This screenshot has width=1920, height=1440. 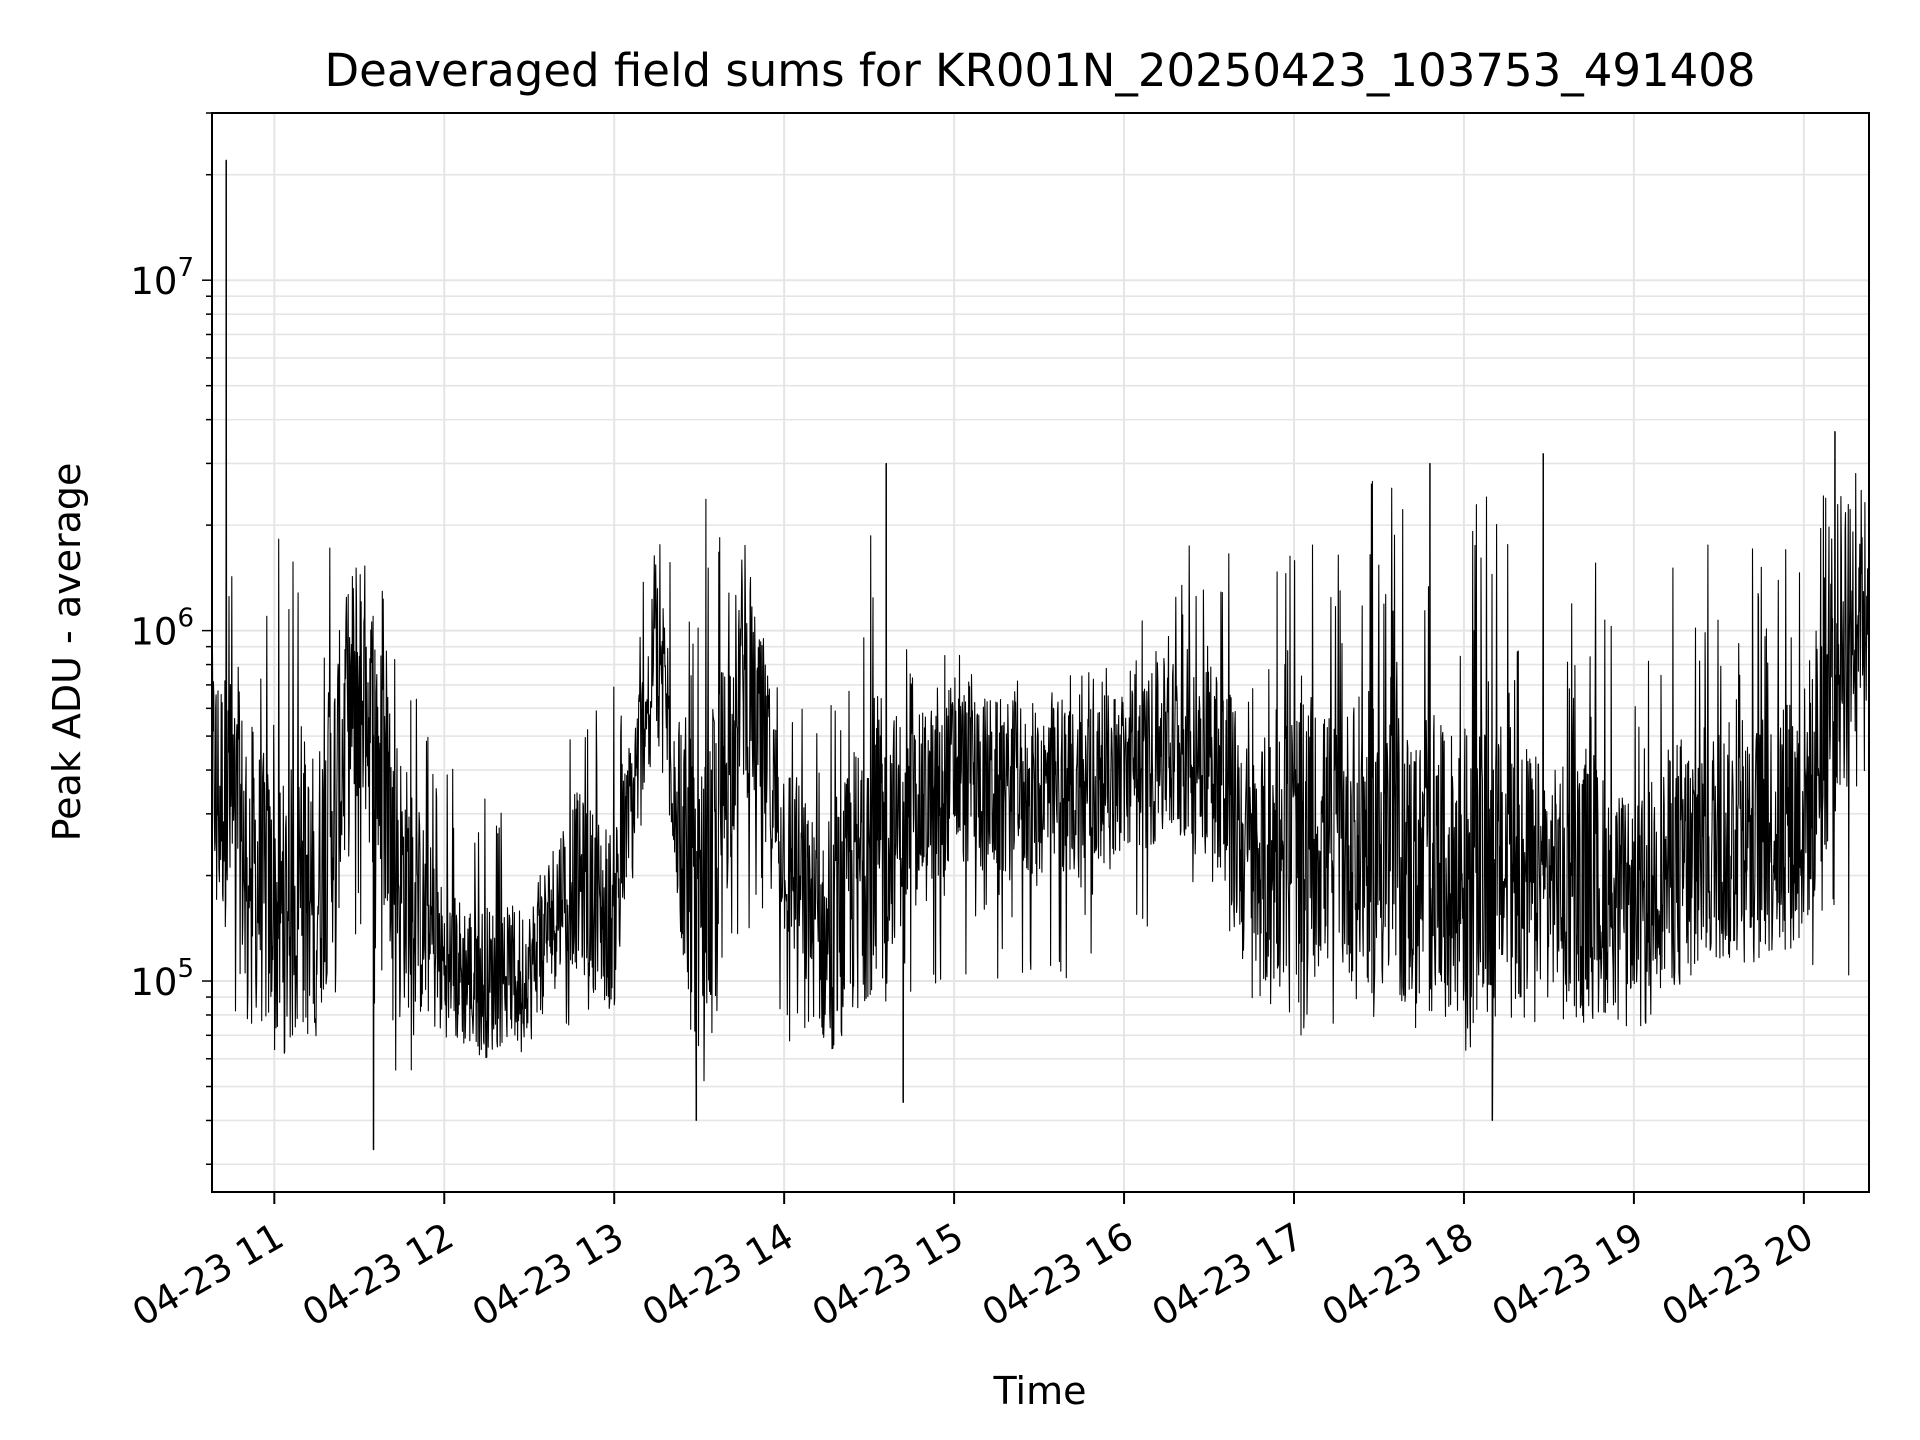 I want to click on y-axis-label: Peak ADU - average, so click(x=67, y=652).